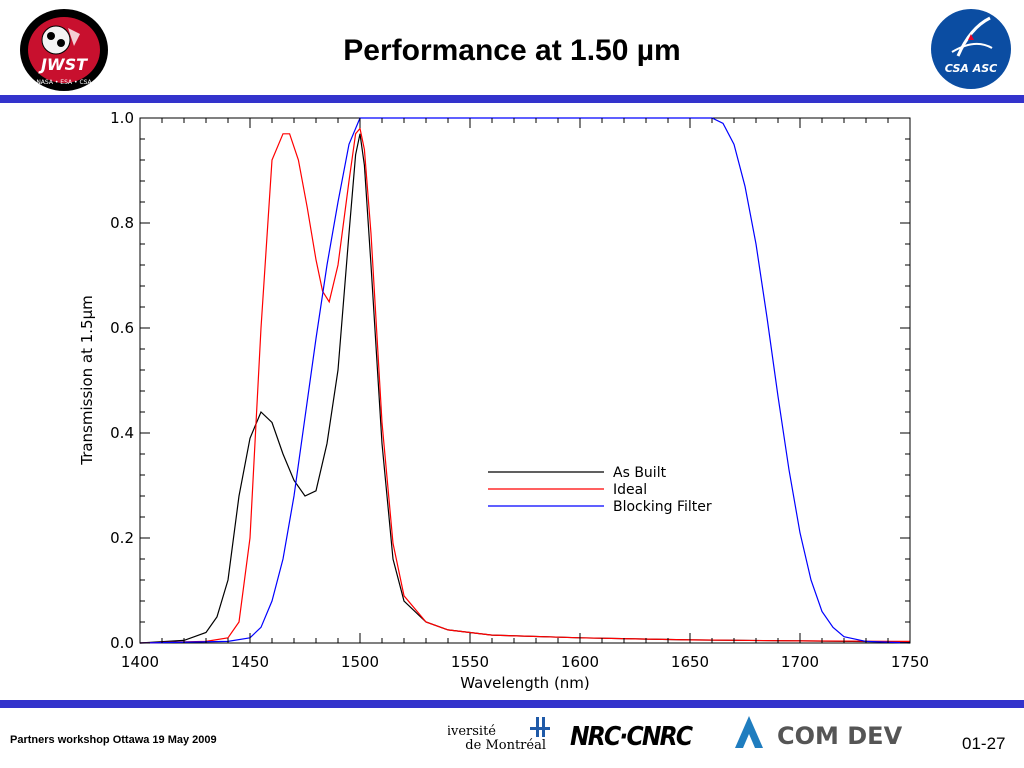 The height and width of the screenshot is (768, 1024). Describe the element at coordinates (631, 737) in the screenshot. I see `nrc-logo: NRC·CNRC` at that location.